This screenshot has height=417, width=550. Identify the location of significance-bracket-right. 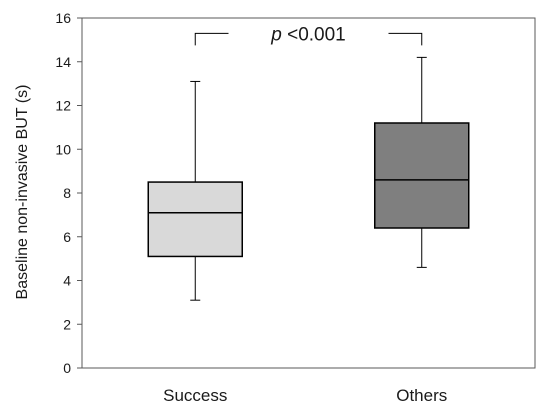
(405, 39).